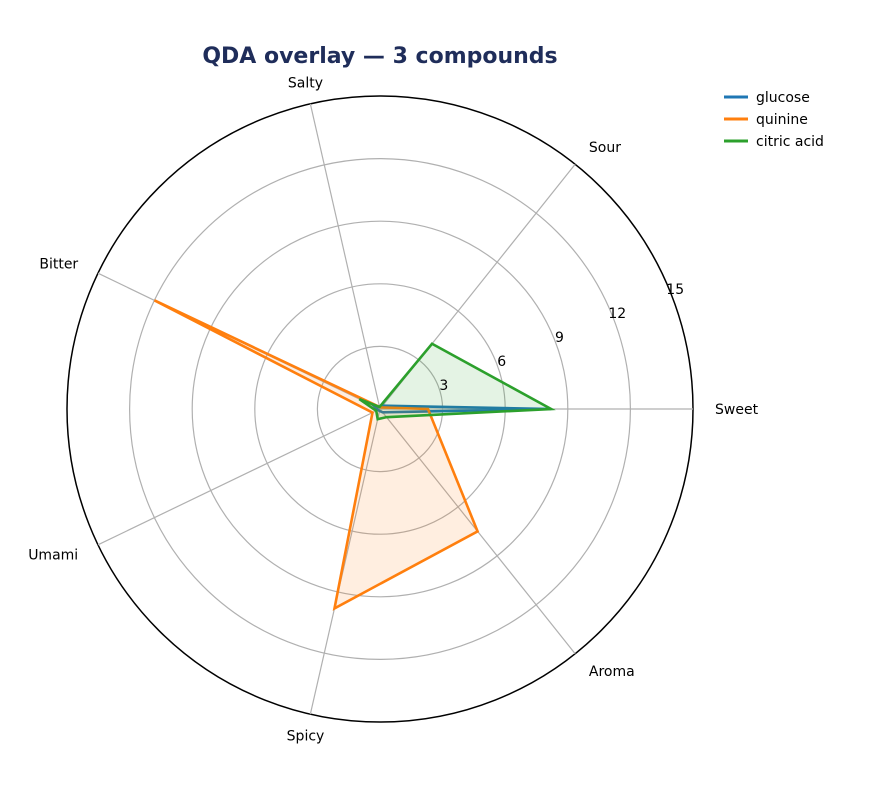 The height and width of the screenshot is (796, 878). What do you see at coordinates (559, 338) in the screenshot?
I see `r-tick-label: 9` at bounding box center [559, 338].